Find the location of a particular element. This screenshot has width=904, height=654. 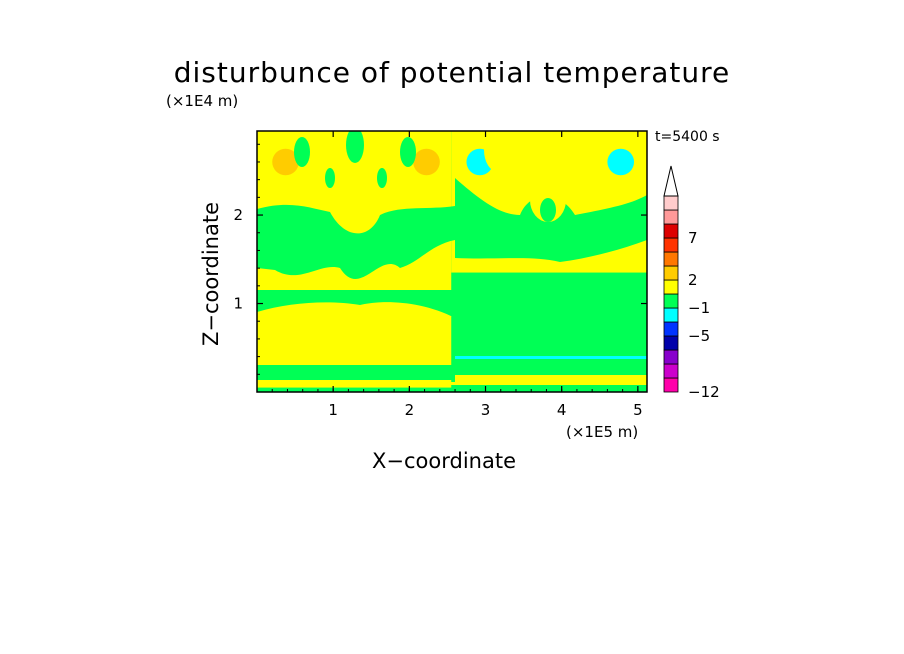

z-tick-label: 1 is located at coordinates (238, 304).